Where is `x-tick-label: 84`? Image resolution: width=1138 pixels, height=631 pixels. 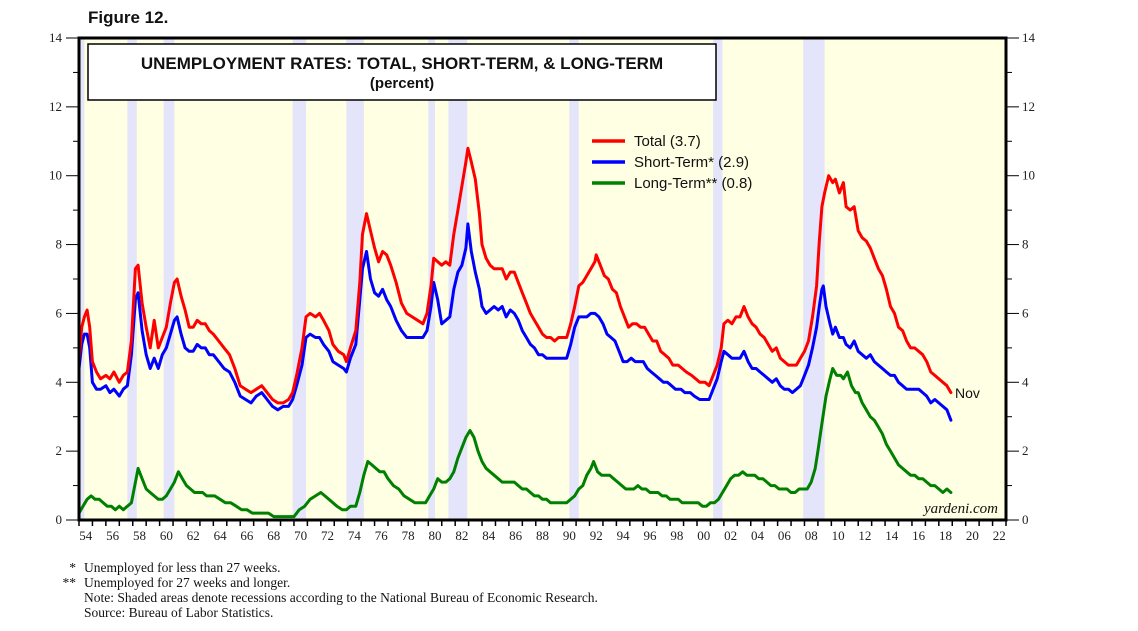
x-tick-label: 84 is located at coordinates (489, 535).